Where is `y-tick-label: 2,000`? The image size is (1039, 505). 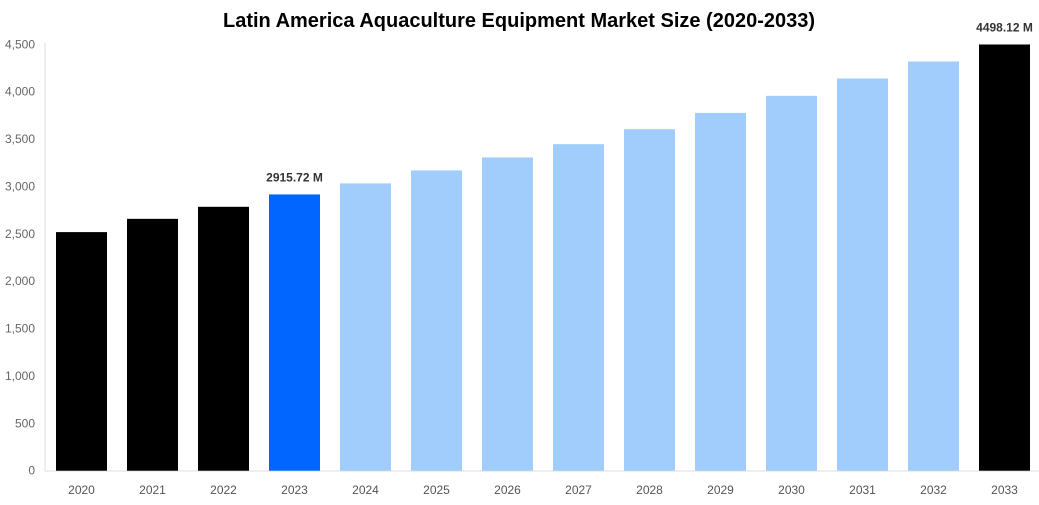 y-tick-label: 2,000 is located at coordinates (20, 281).